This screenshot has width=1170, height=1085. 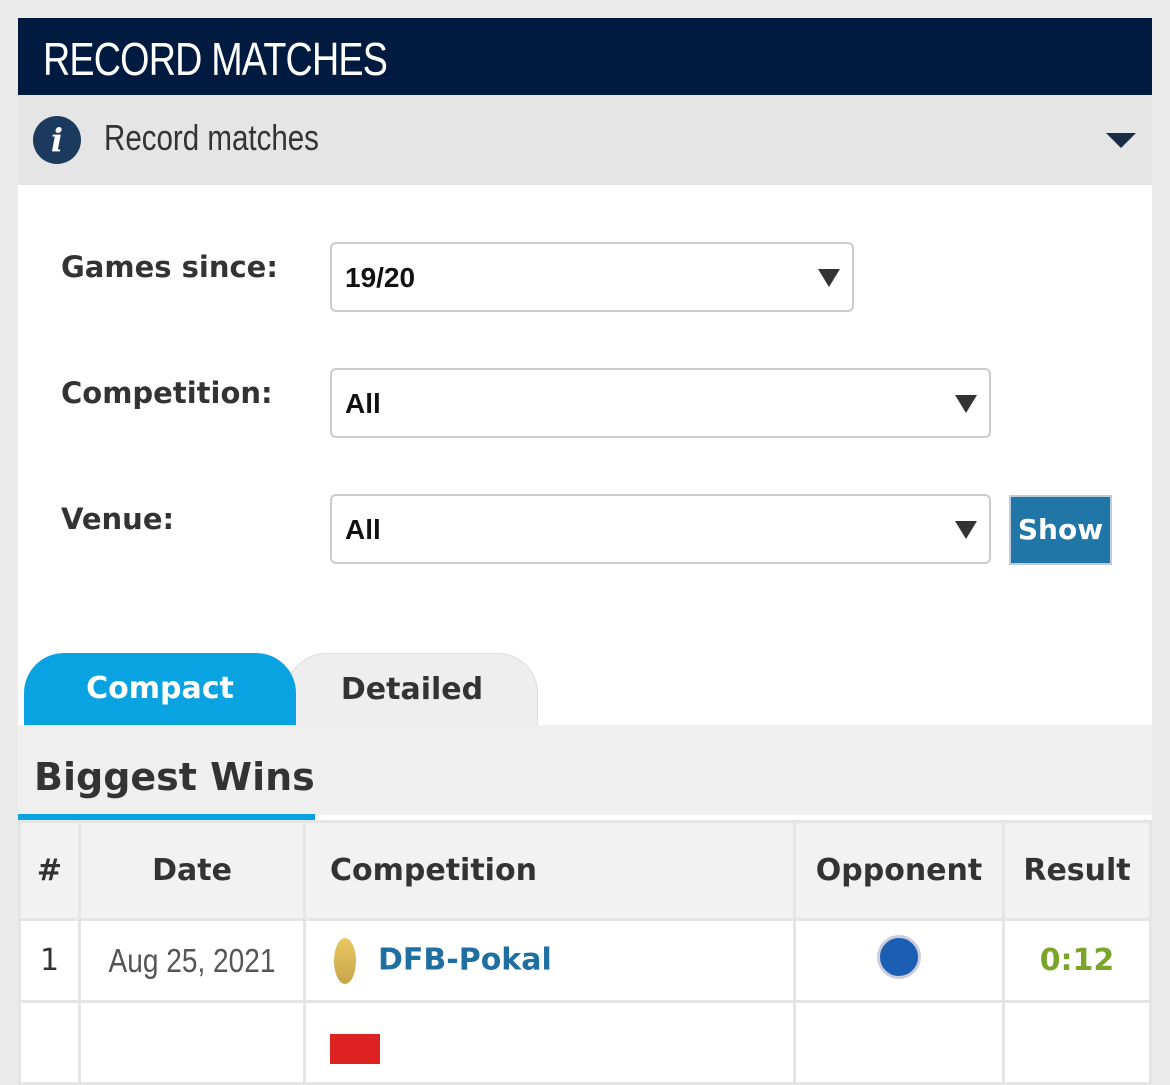 I want to click on section-header: Biggest Wins, so click(x=585, y=772).